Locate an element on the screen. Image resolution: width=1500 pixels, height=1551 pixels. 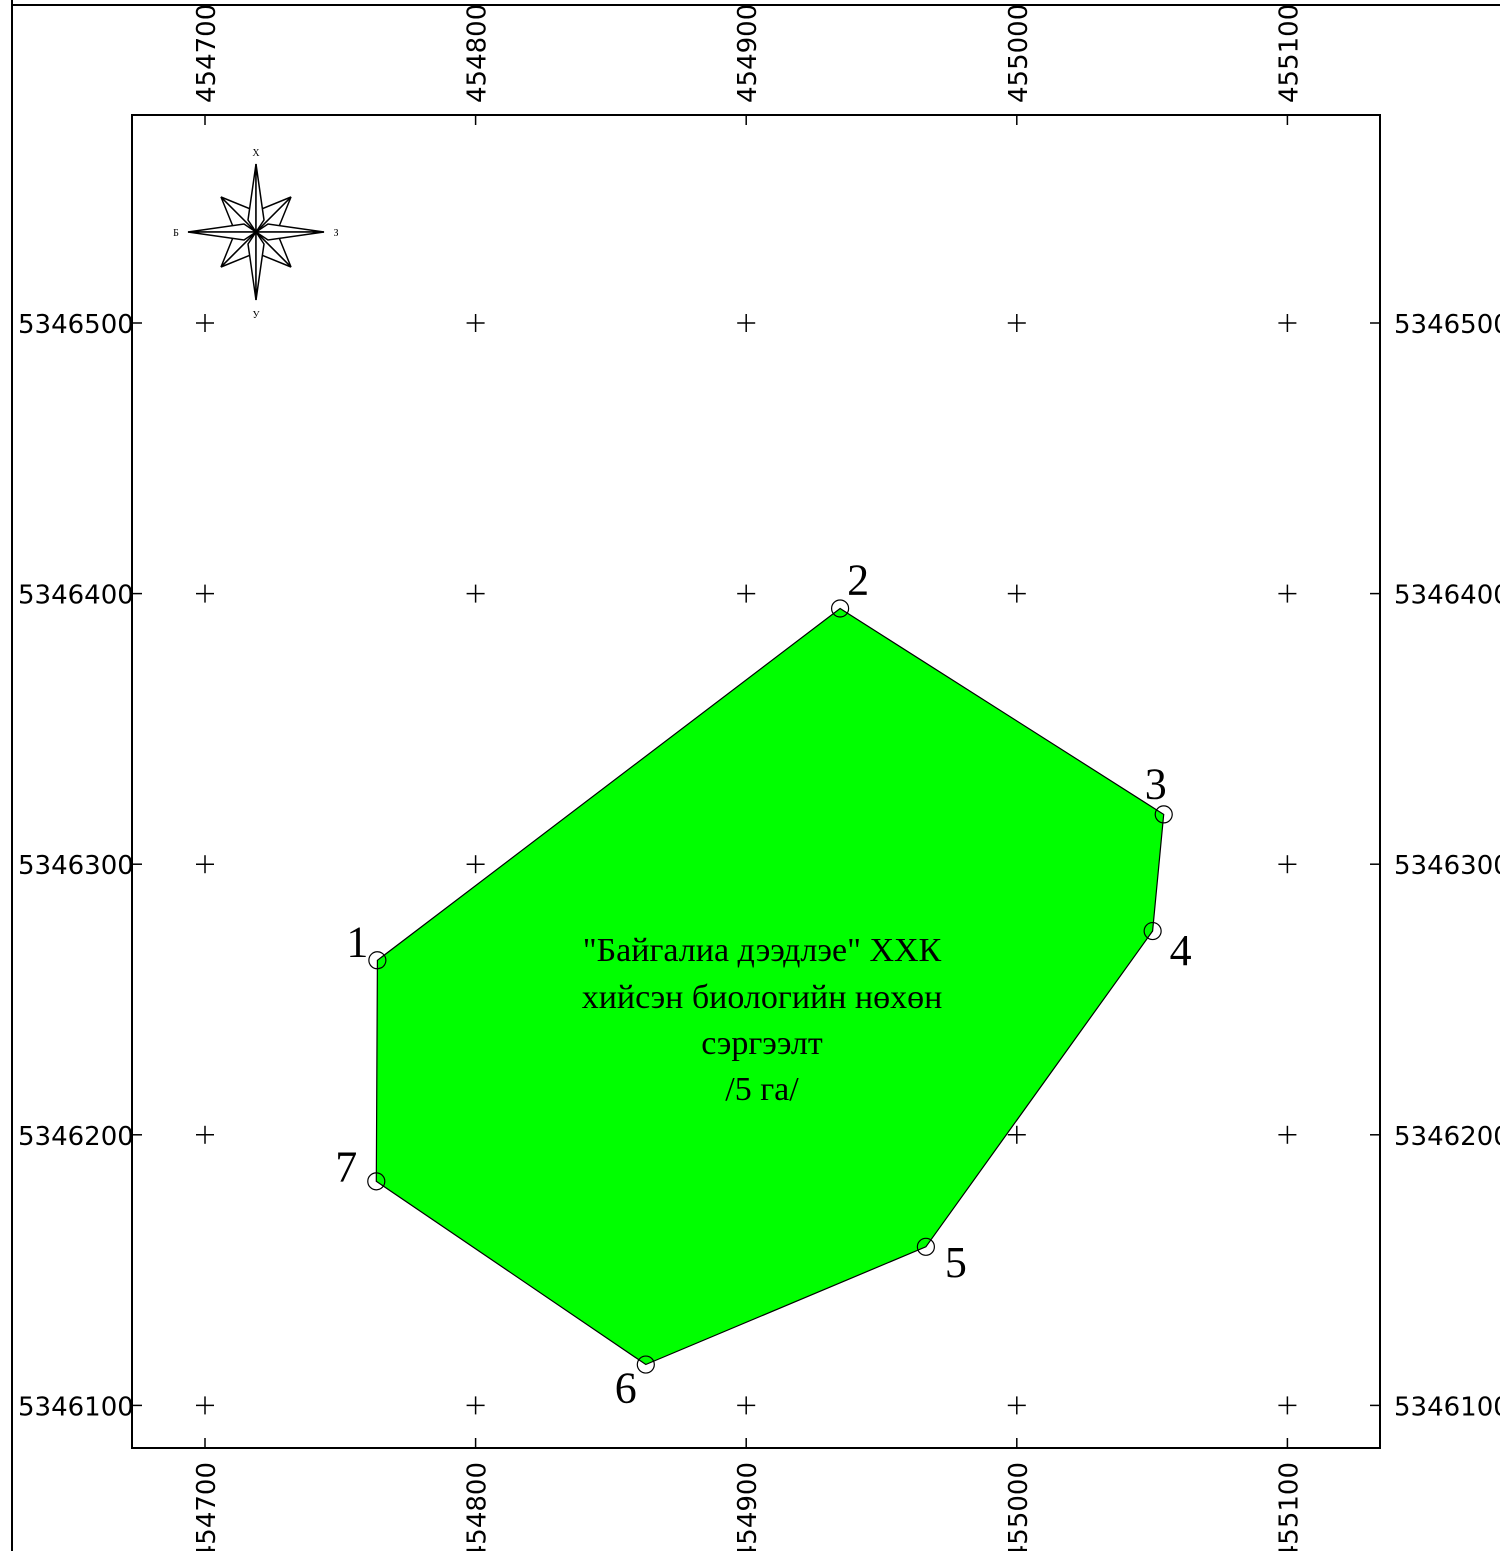
area-label-line-2: хийсэн биологийн нөхөн is located at coordinates (762, 997).